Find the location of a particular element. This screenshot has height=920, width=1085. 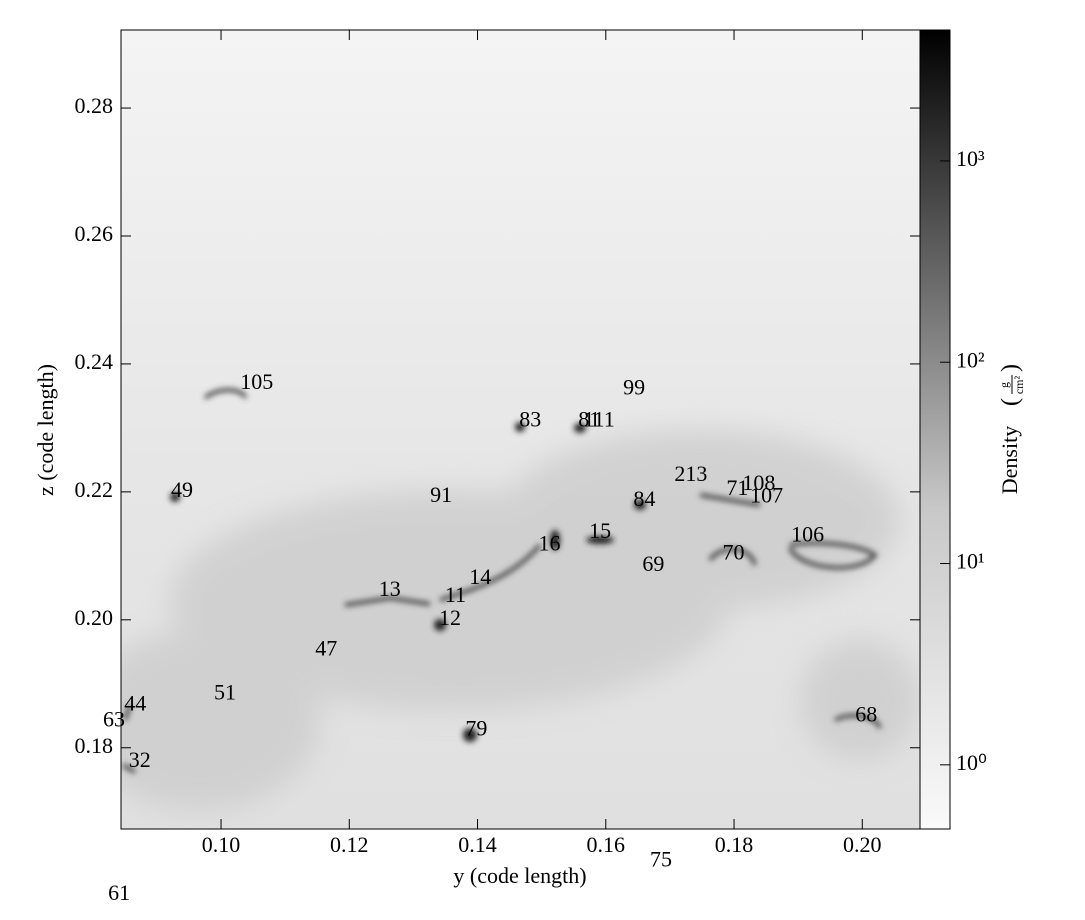

colorbar-tick-label: 10¹ is located at coordinates (970, 561).